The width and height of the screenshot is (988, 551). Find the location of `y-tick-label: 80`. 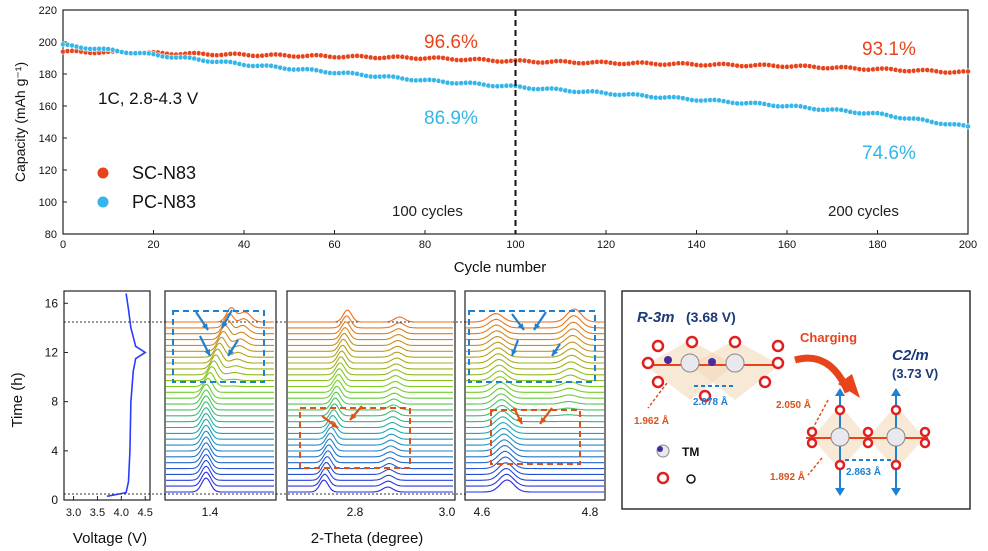

y-tick-label: 80 is located at coordinates (51, 235).